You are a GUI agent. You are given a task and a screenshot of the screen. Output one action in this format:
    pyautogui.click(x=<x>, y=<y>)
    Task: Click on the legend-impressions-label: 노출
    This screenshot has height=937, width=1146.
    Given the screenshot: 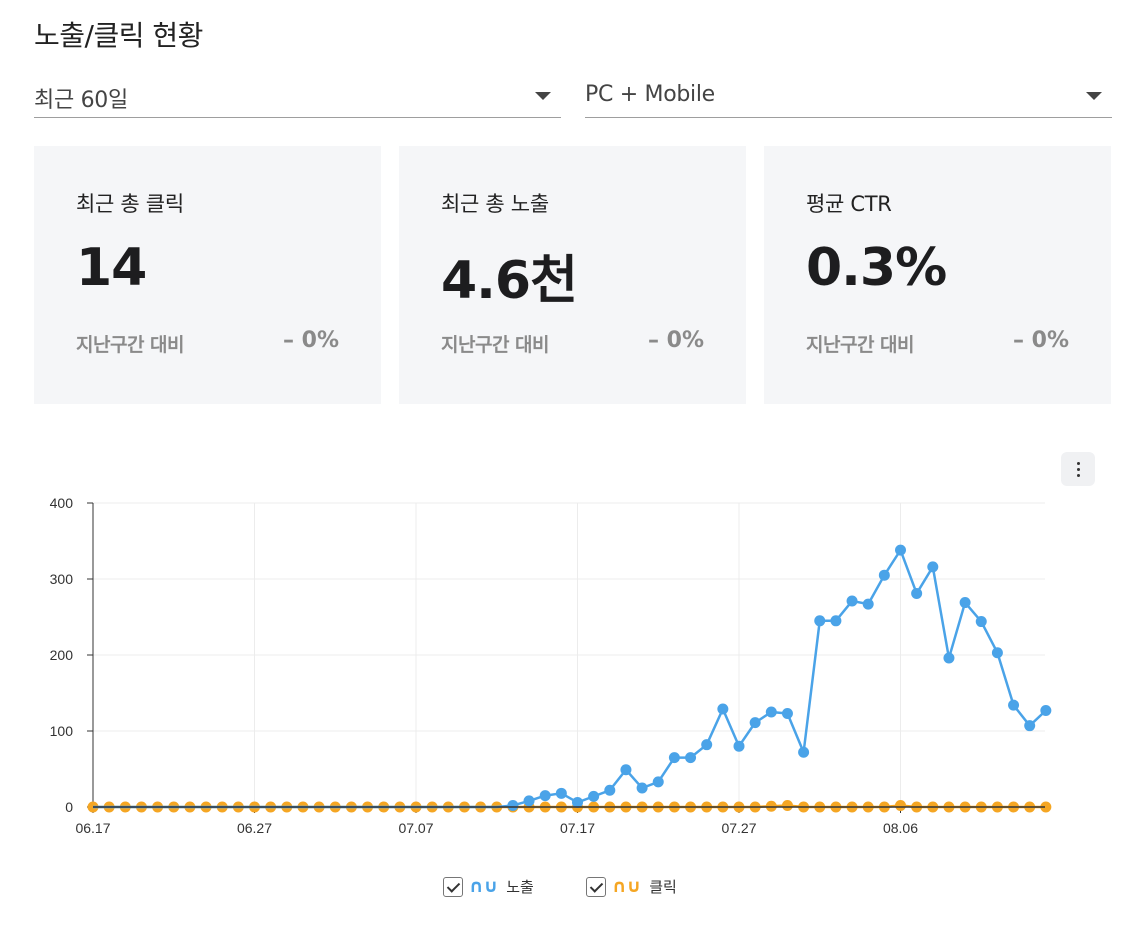 What is the action you would take?
    pyautogui.click(x=520, y=887)
    